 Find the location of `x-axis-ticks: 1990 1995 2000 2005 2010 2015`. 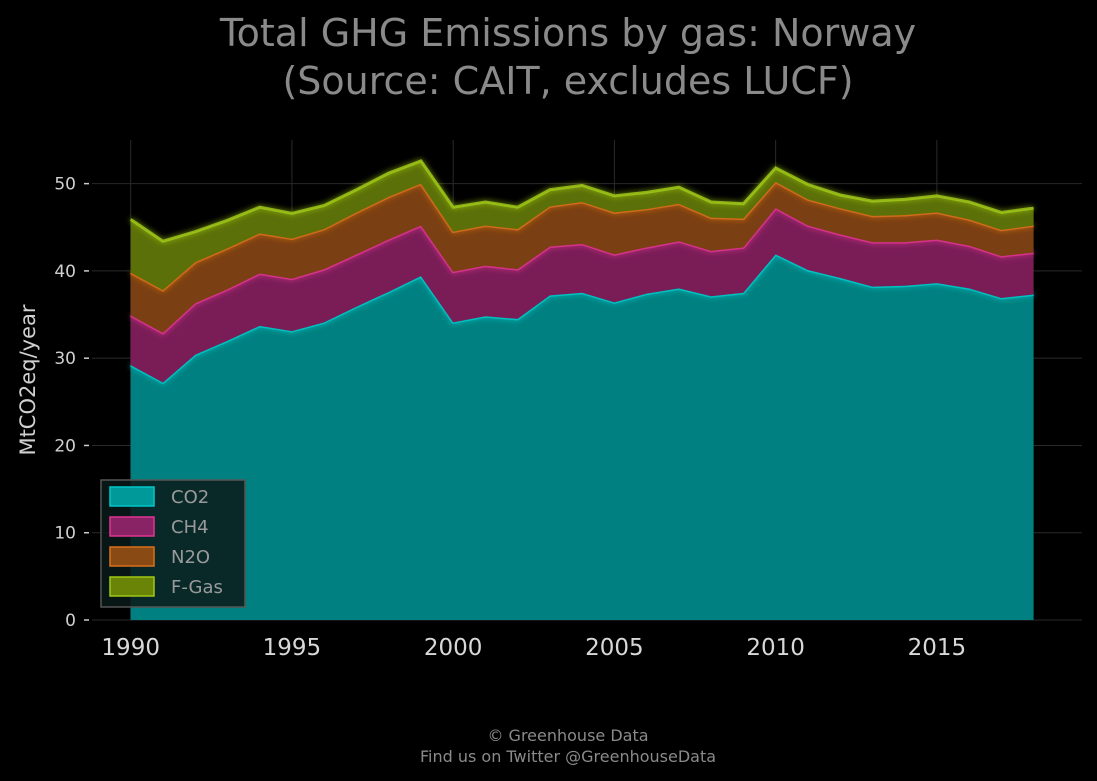

x-axis-ticks: 1990 1995 2000 2005 2010 2015 is located at coordinates (533, 648).